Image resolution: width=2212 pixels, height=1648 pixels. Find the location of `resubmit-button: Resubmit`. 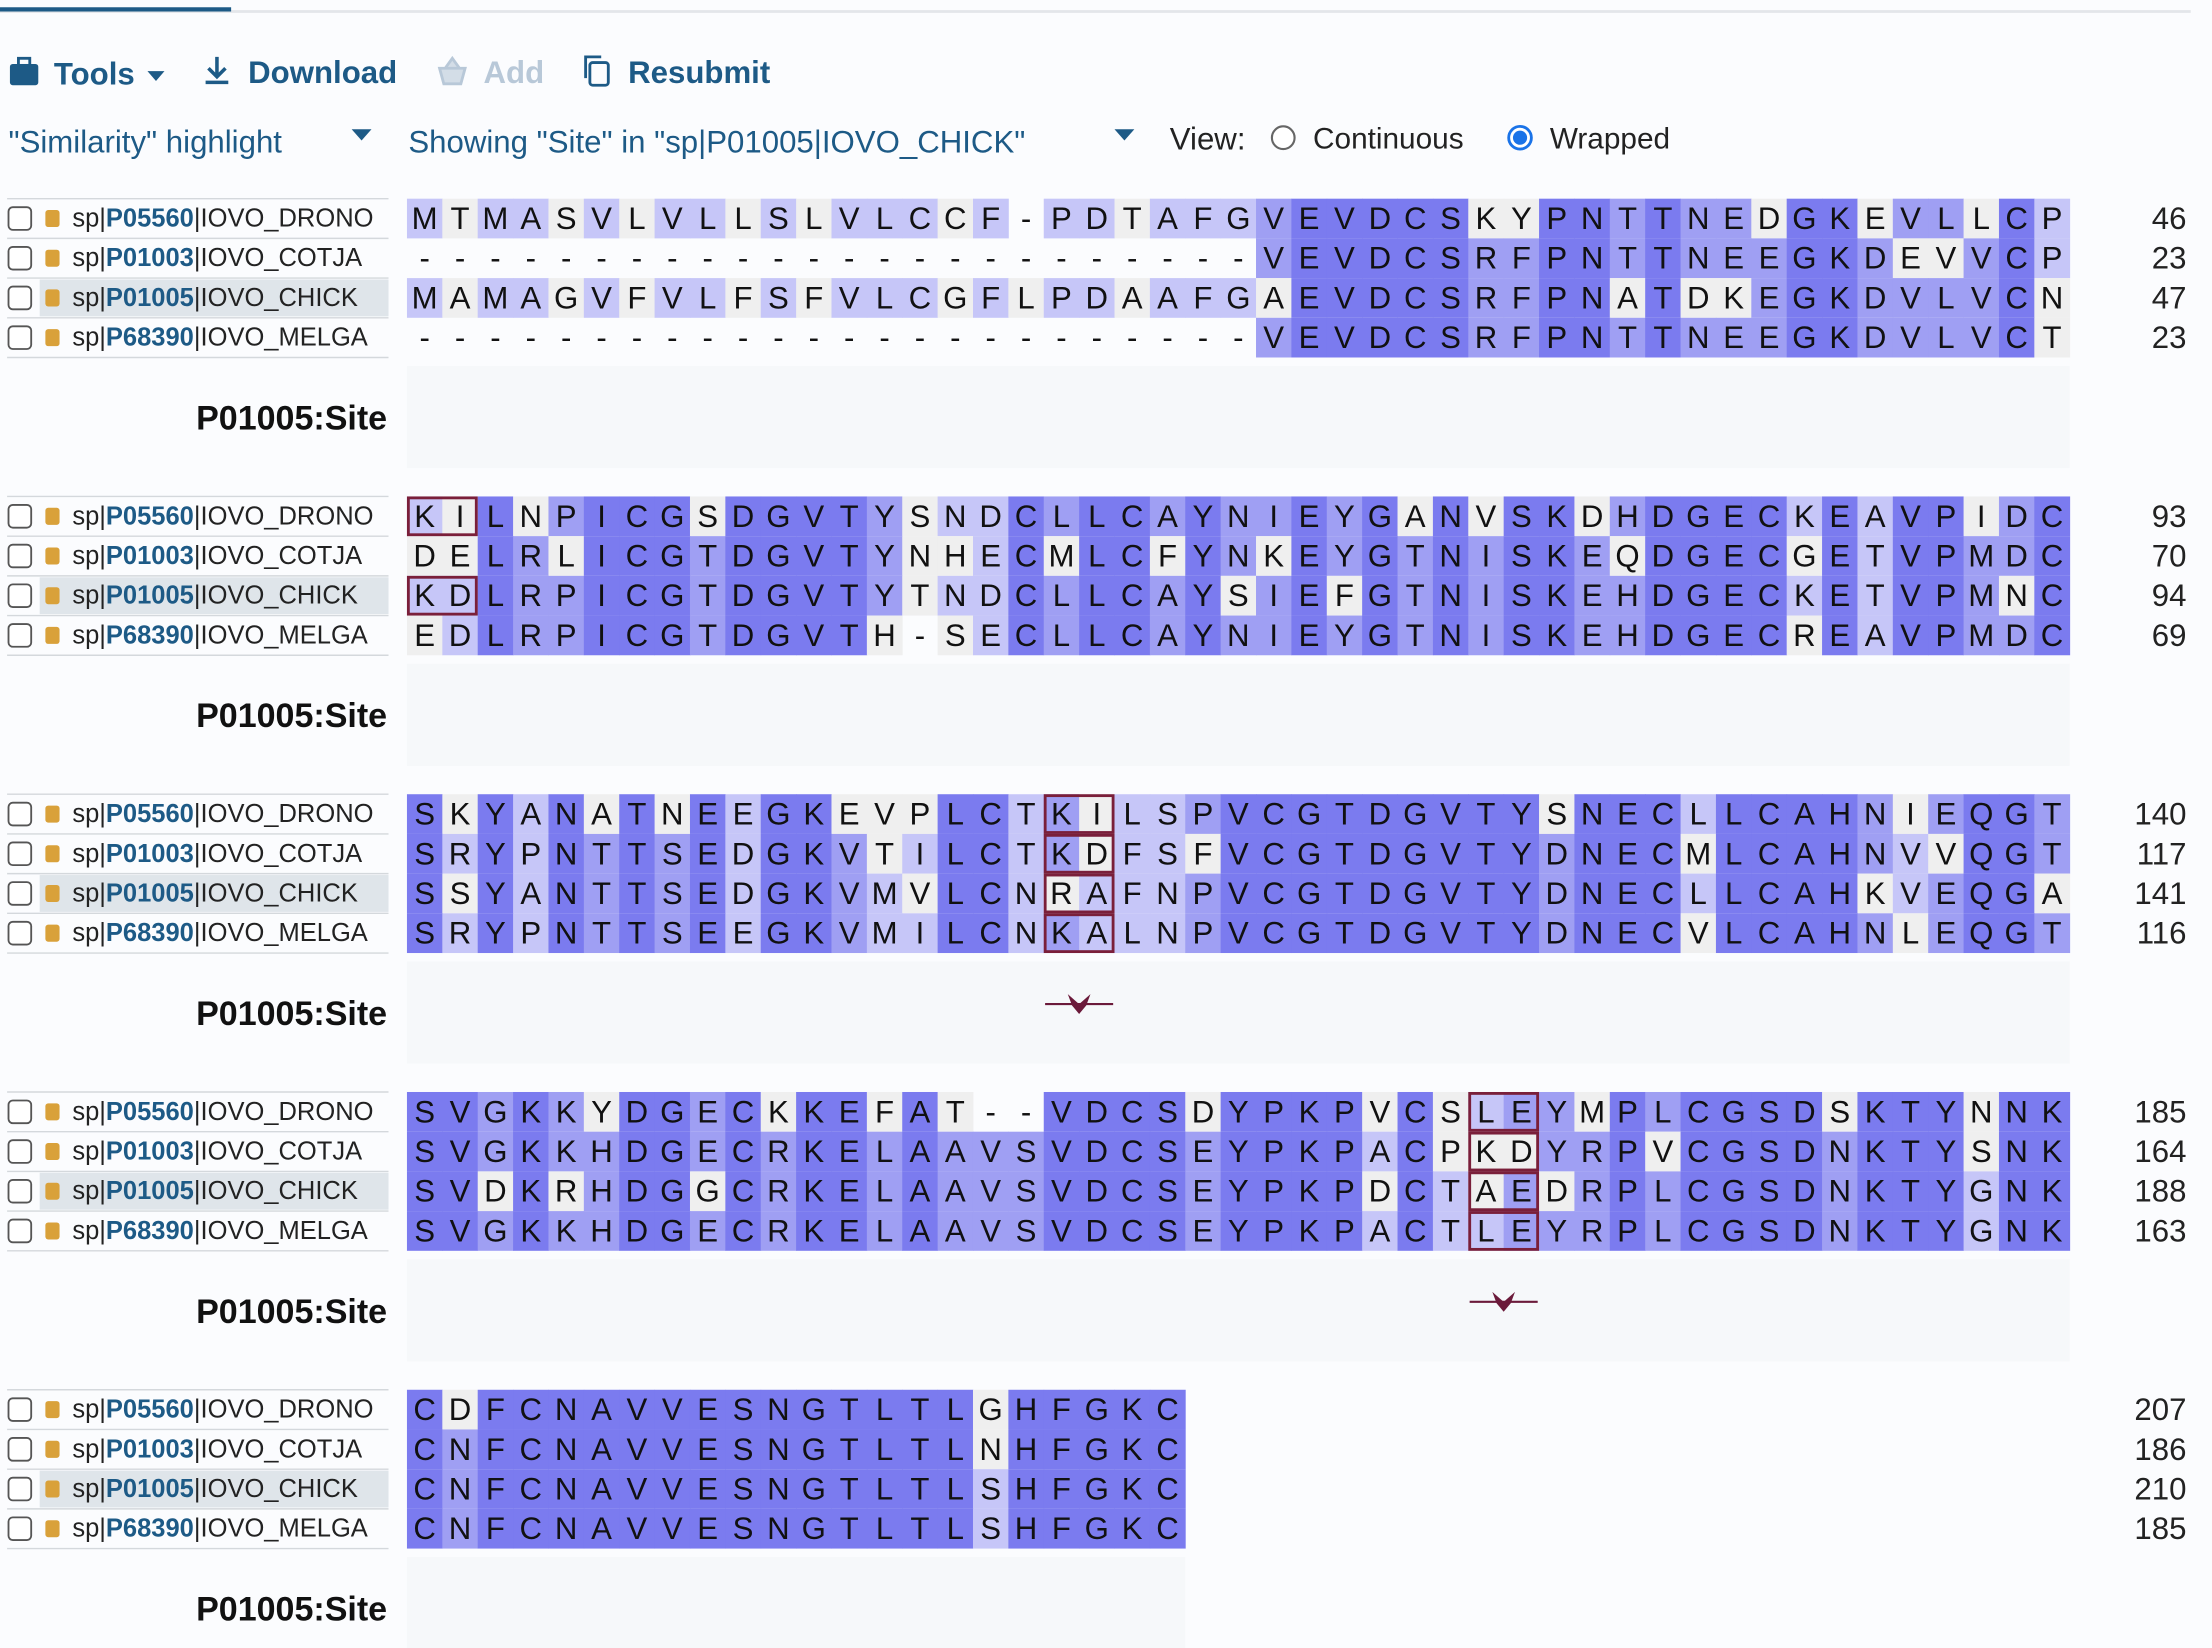

resubmit-button: Resubmit is located at coordinates (677, 72).